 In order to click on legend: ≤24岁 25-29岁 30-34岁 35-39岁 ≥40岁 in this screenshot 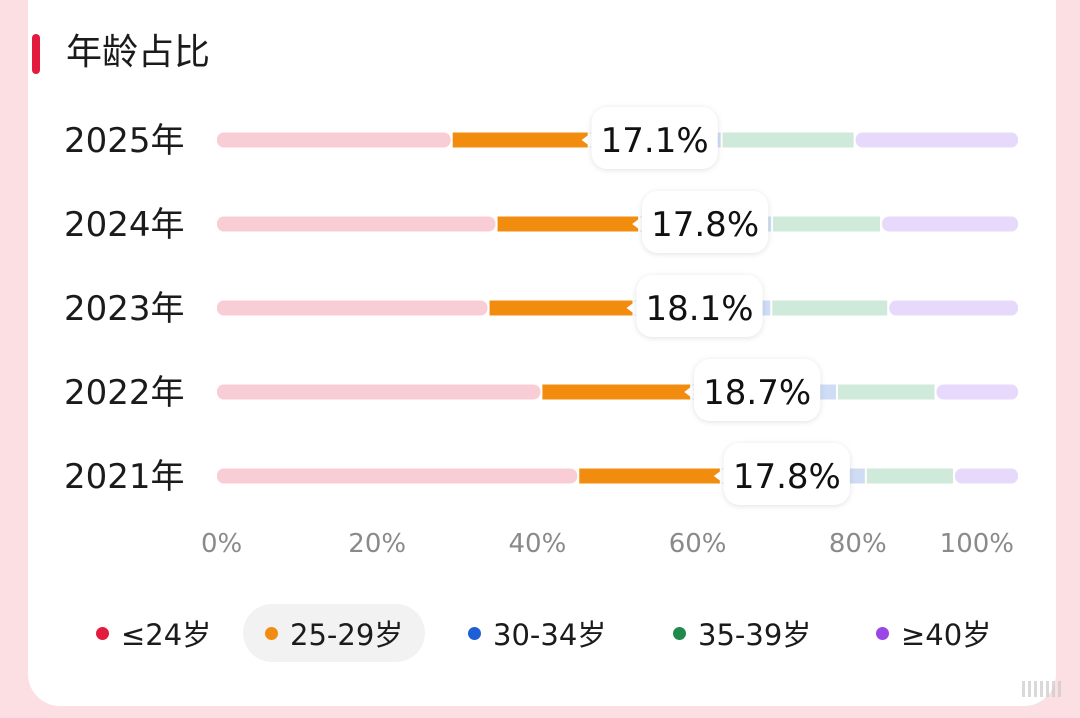, I will do `click(540, 634)`.